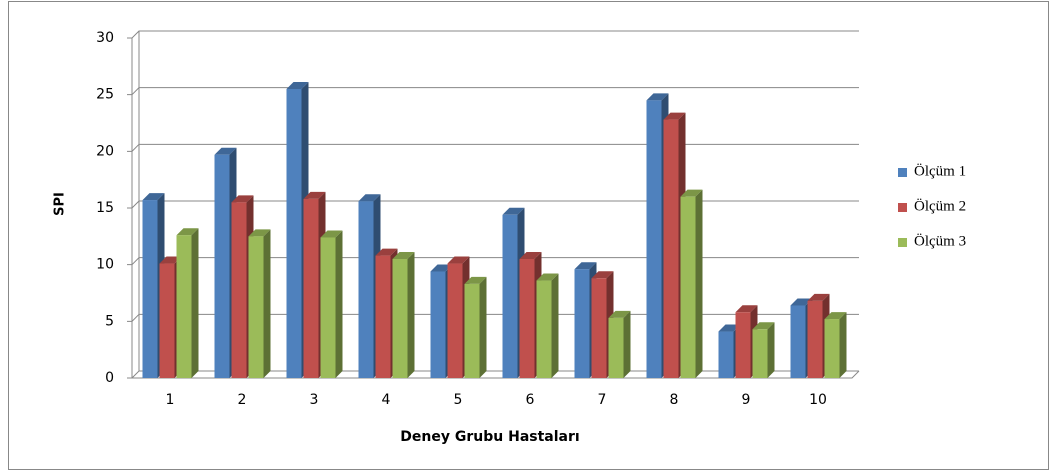  Describe the element at coordinates (940, 170) in the screenshot. I see `legend-label: Ölçüm 1` at that location.